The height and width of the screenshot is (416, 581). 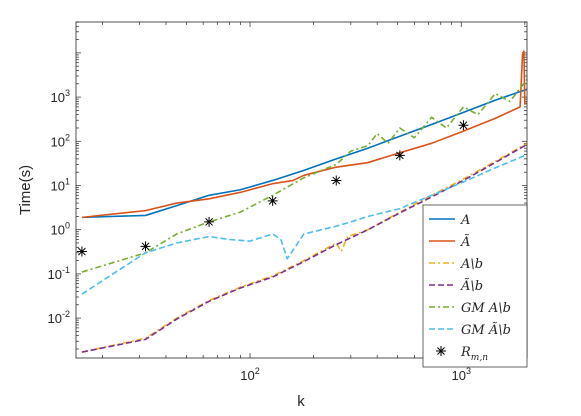 What do you see at coordinates (486, 330) in the screenshot?
I see `legend-label: GM Ã\b` at bounding box center [486, 330].